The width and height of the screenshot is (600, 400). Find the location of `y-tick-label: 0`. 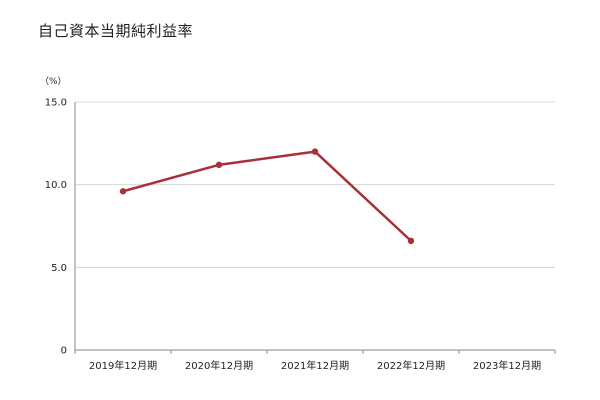

y-tick-label: 0 is located at coordinates (64, 351).